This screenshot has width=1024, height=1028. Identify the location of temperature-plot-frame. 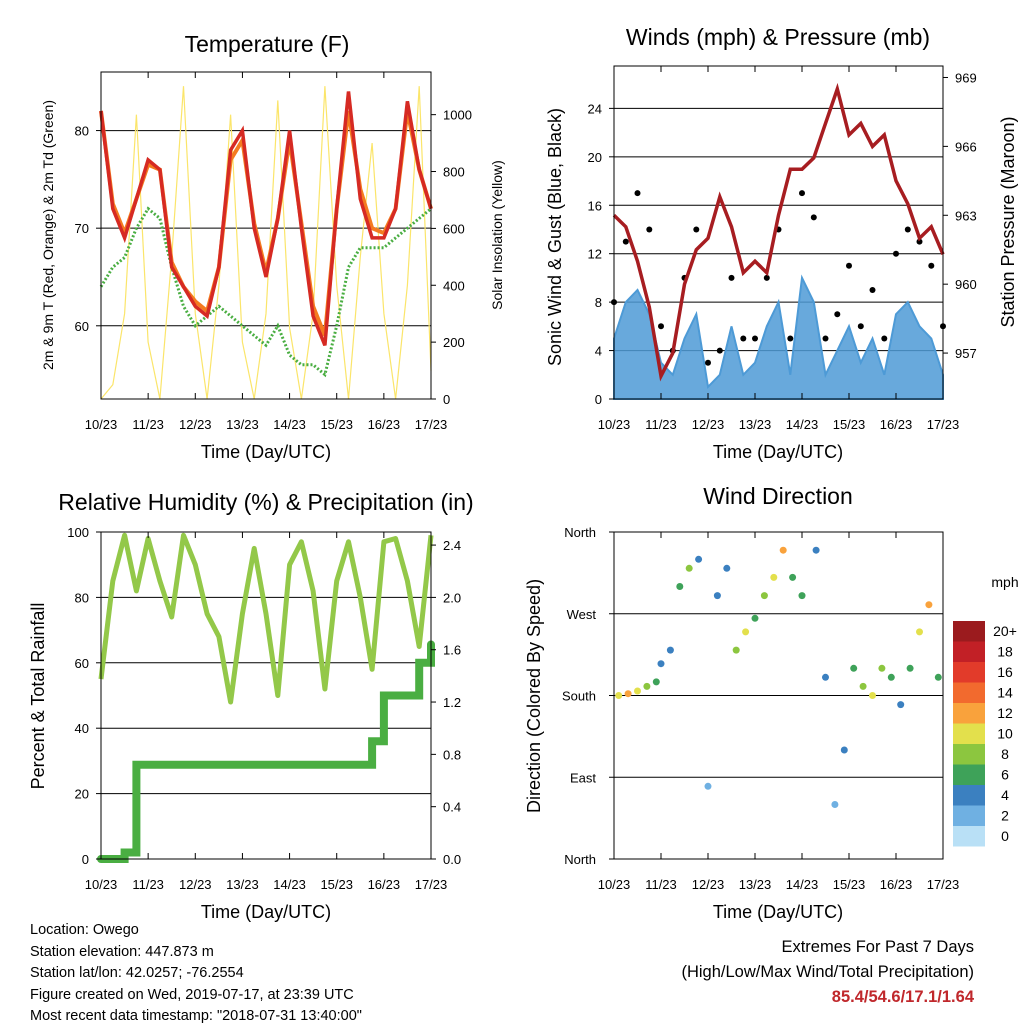
(266, 235).